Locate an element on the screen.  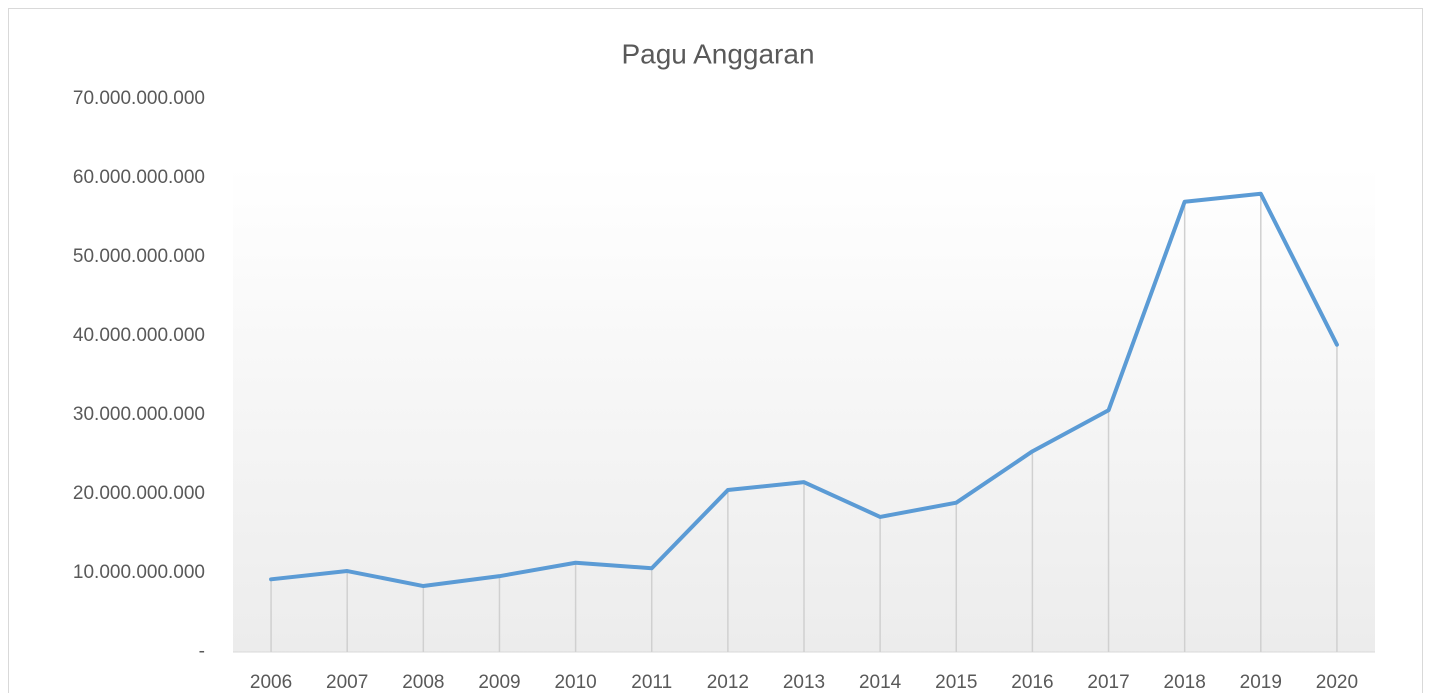
x-tick-label: 2018 is located at coordinates (1185, 682).